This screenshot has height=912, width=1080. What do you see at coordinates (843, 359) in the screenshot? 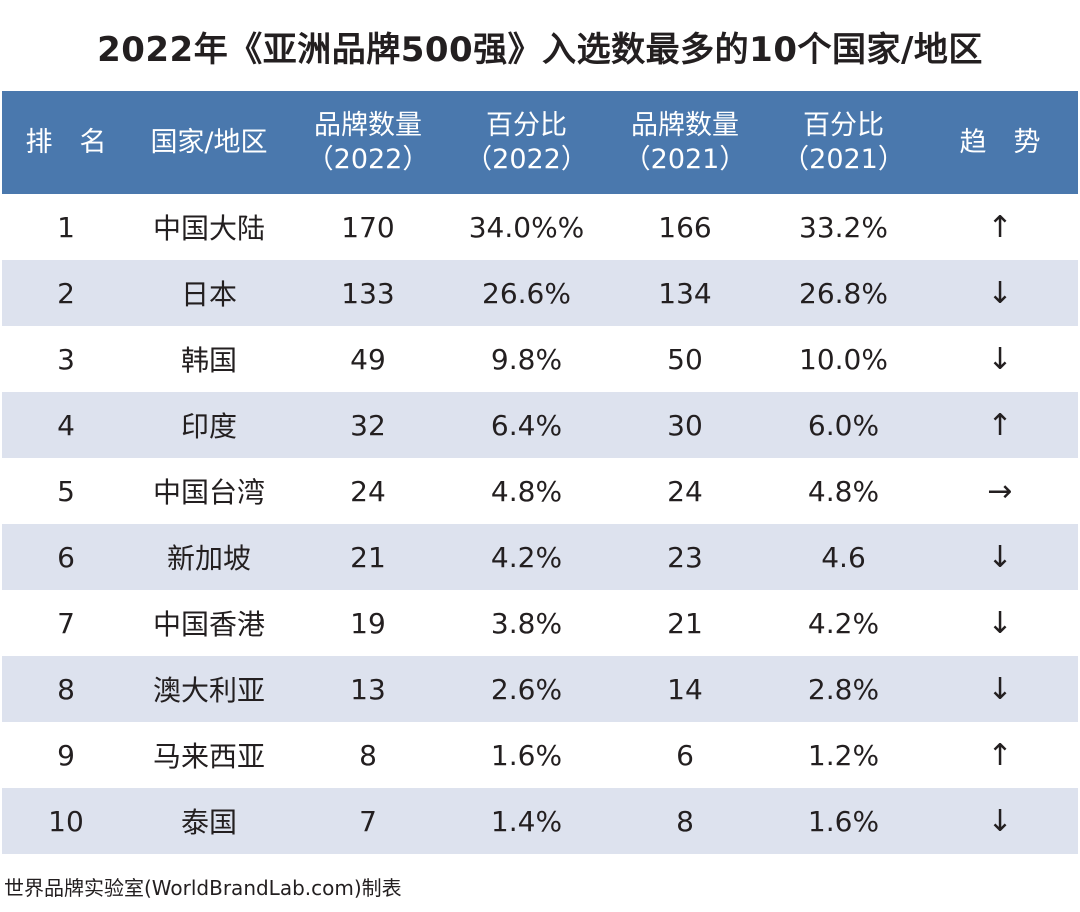
I see `cell-pct-2021: 10.0%` at bounding box center [843, 359].